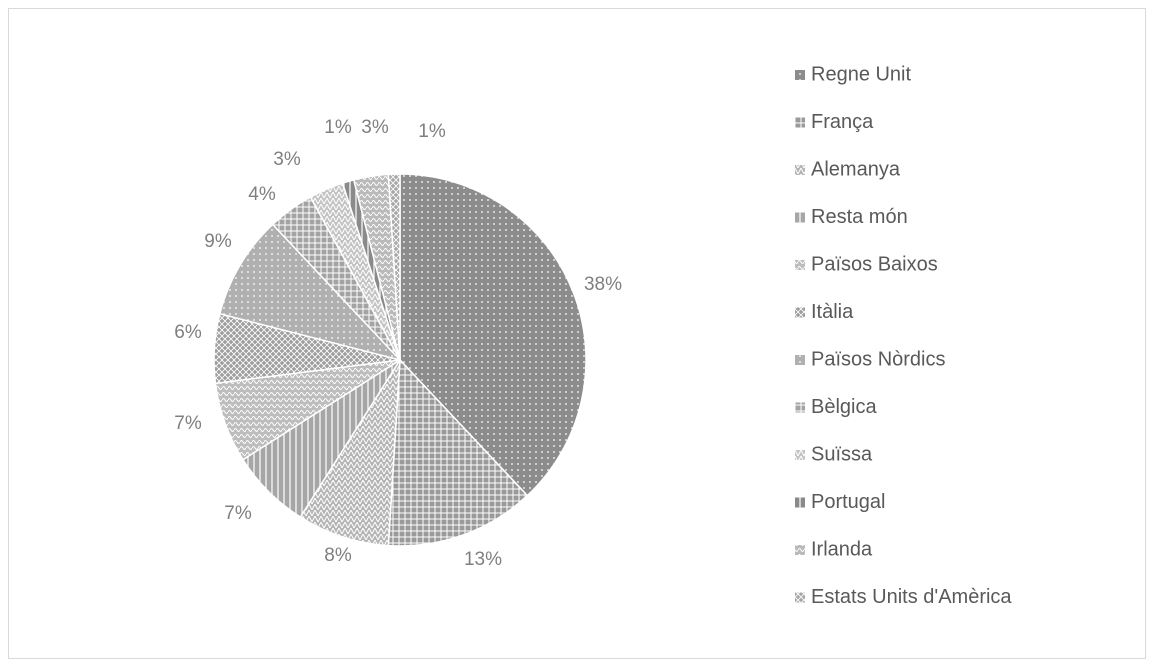 This screenshot has height=666, width=1154. Describe the element at coordinates (874, 264) in the screenshot. I see `legend-label: Països Baixos` at that location.